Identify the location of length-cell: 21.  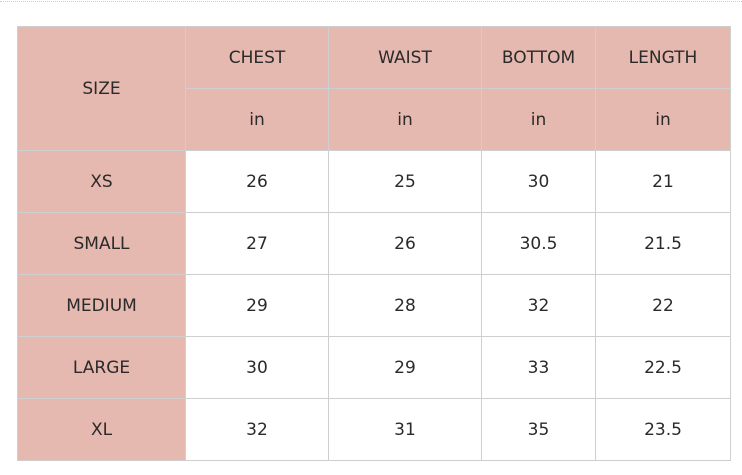
(663, 181).